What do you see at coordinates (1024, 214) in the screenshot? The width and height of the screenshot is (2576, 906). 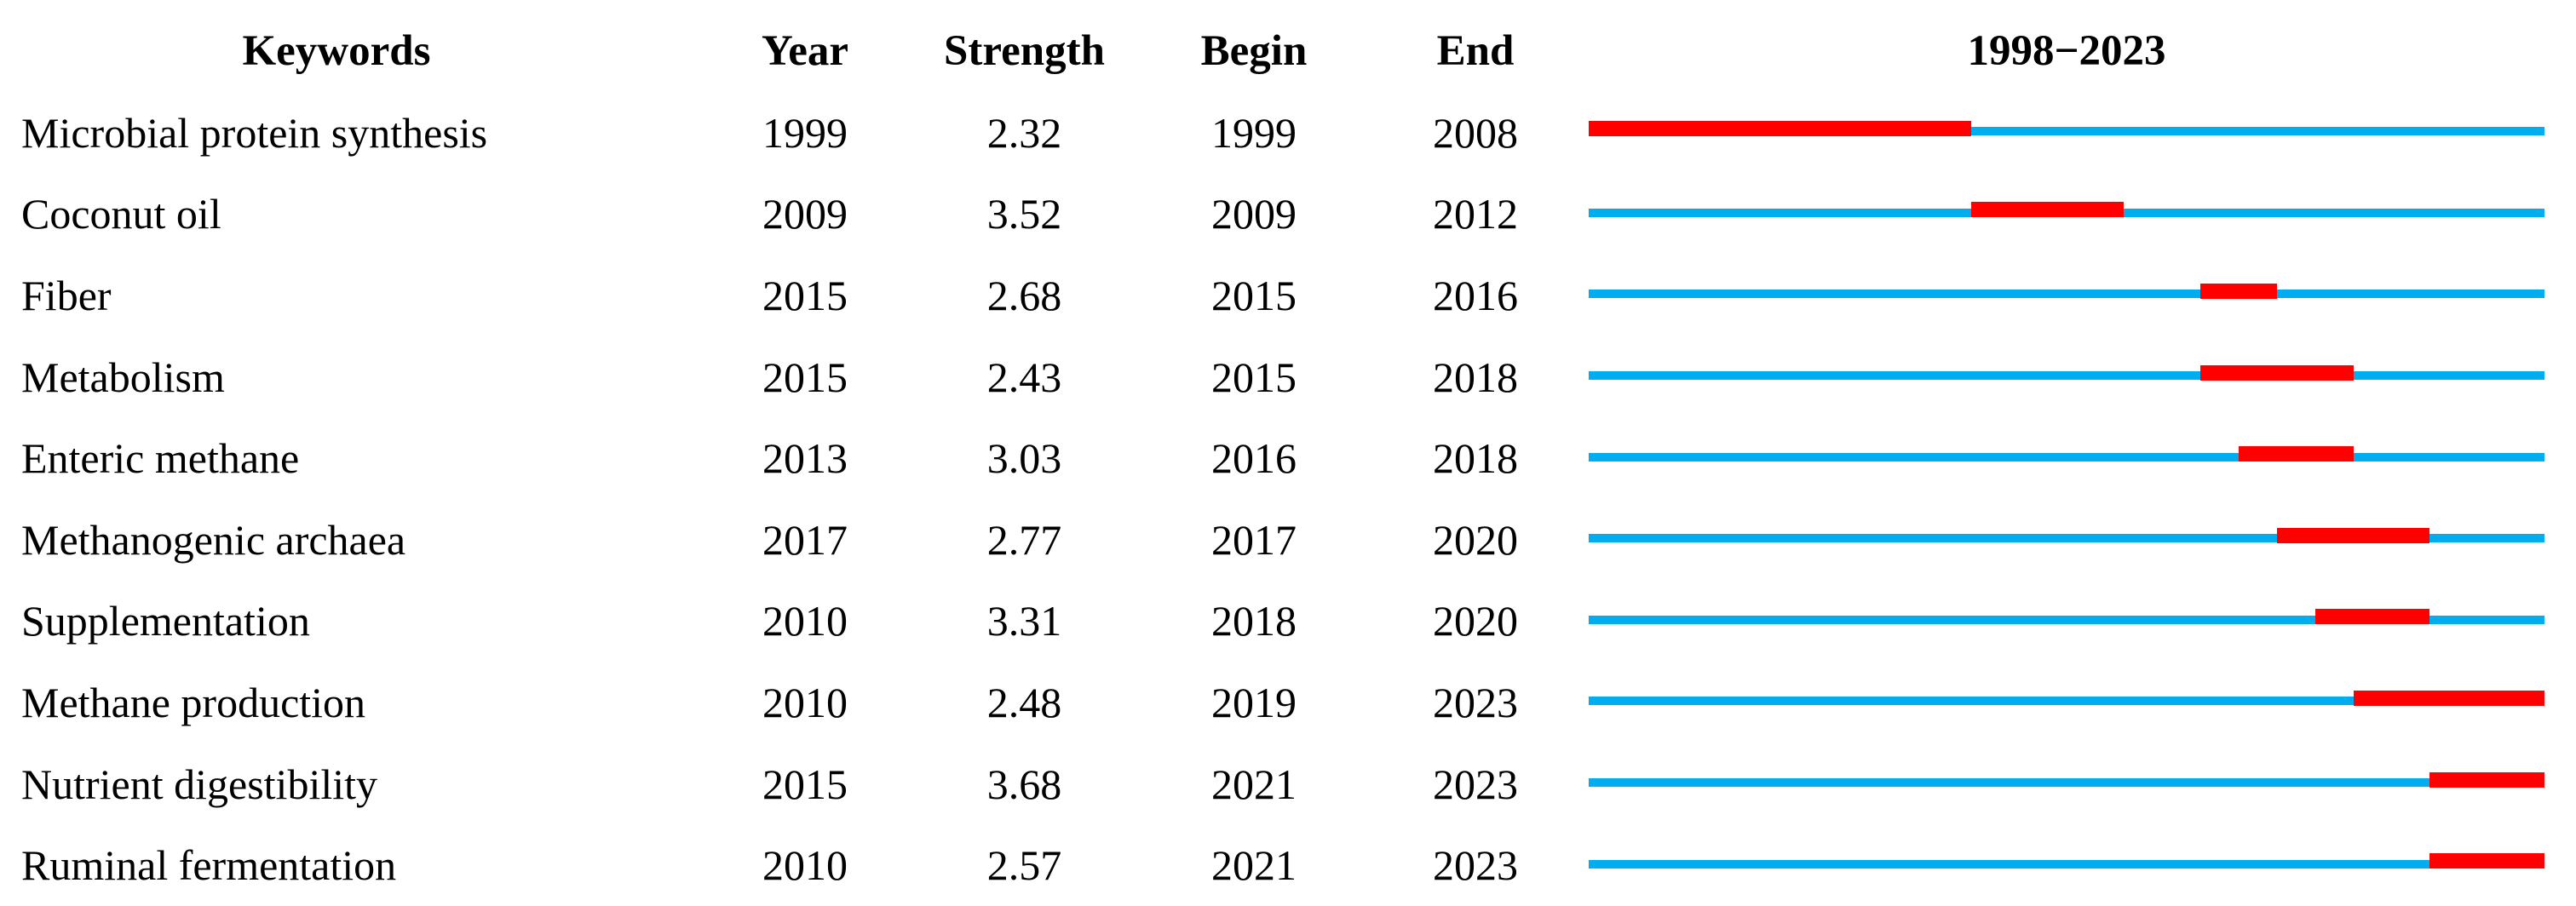 I see `strength-cell: 3.52` at bounding box center [1024, 214].